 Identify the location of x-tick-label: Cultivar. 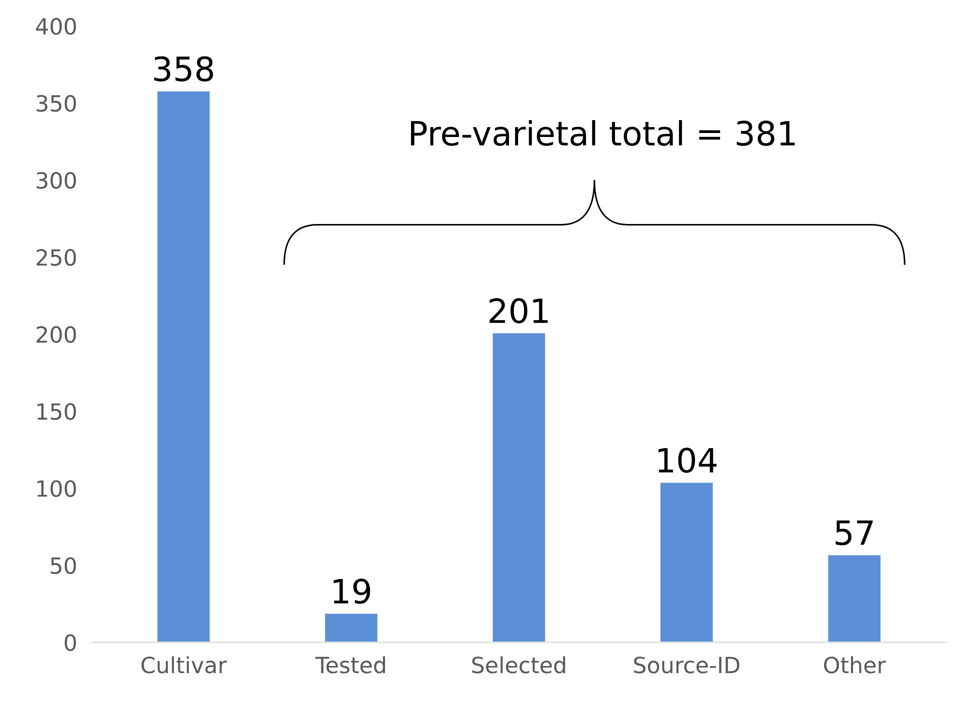
(184, 665).